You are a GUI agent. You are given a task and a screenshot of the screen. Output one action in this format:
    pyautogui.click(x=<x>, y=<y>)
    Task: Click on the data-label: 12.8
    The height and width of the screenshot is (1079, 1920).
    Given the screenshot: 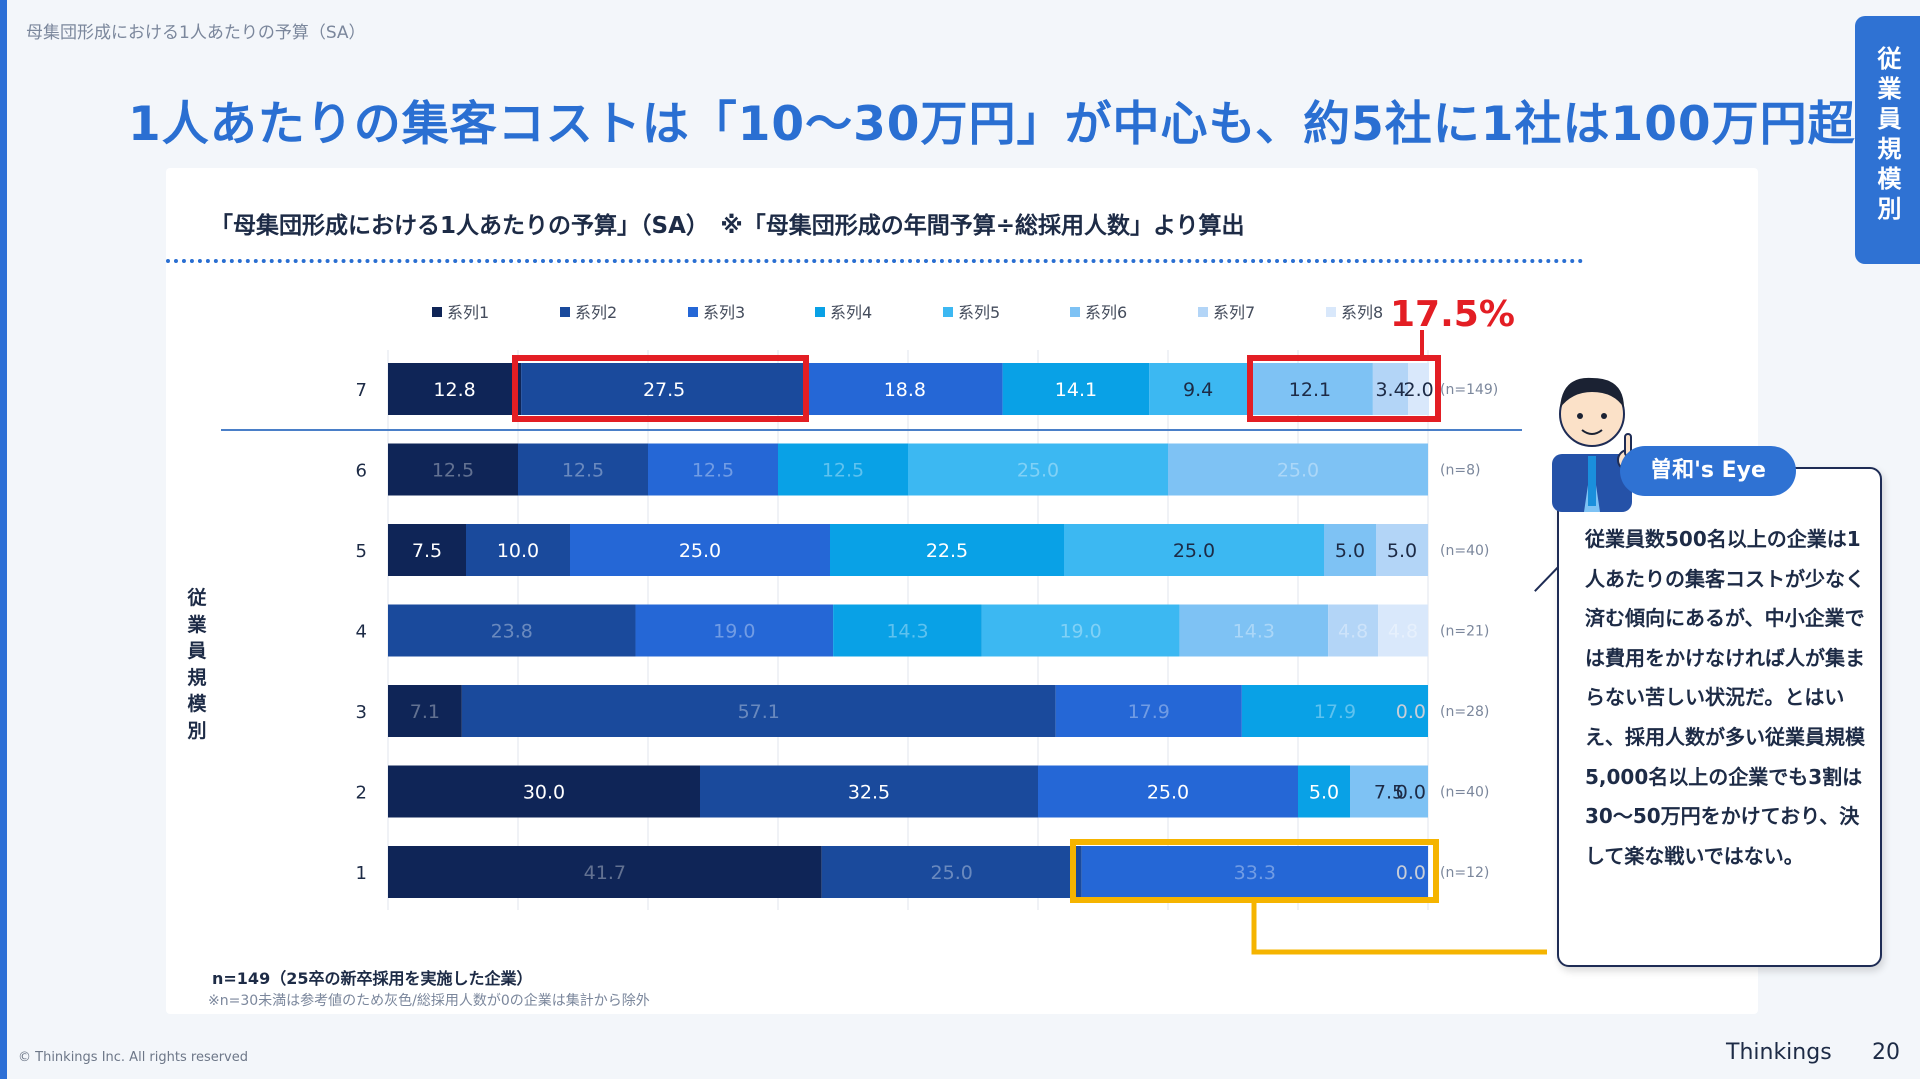 What is the action you would take?
    pyautogui.click(x=454, y=390)
    